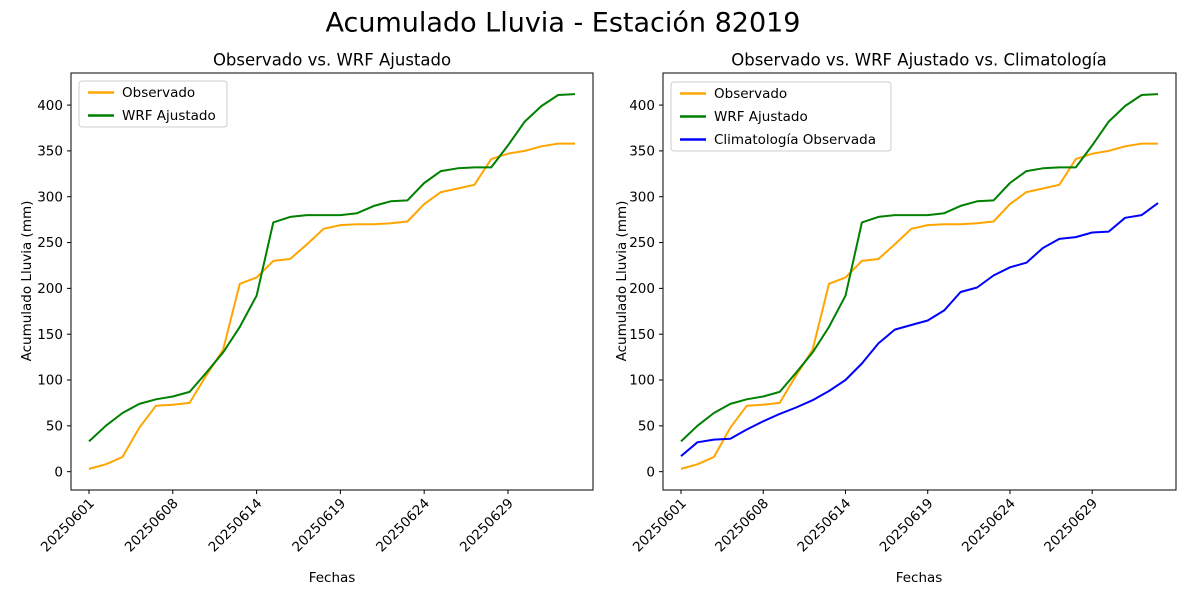 The width and height of the screenshot is (1200, 600). Describe the element at coordinates (919, 578) in the screenshot. I see `right-x-axis-label: Fechas` at that location.